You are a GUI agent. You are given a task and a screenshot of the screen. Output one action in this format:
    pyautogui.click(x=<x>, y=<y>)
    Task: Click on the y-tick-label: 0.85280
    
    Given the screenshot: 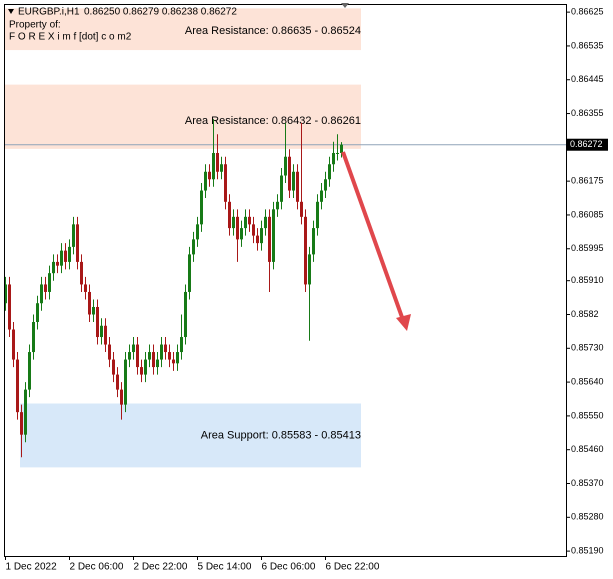 What is the action you would take?
    pyautogui.click(x=587, y=517)
    